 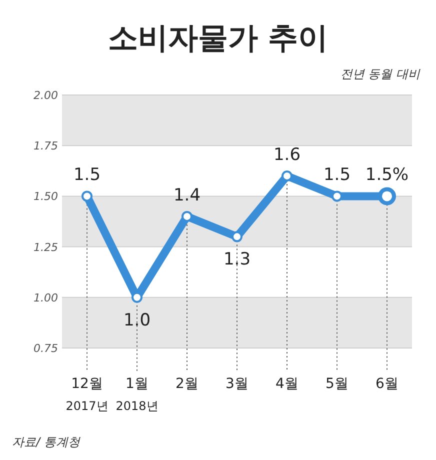 I want to click on text: 1.5%, so click(x=387, y=175).